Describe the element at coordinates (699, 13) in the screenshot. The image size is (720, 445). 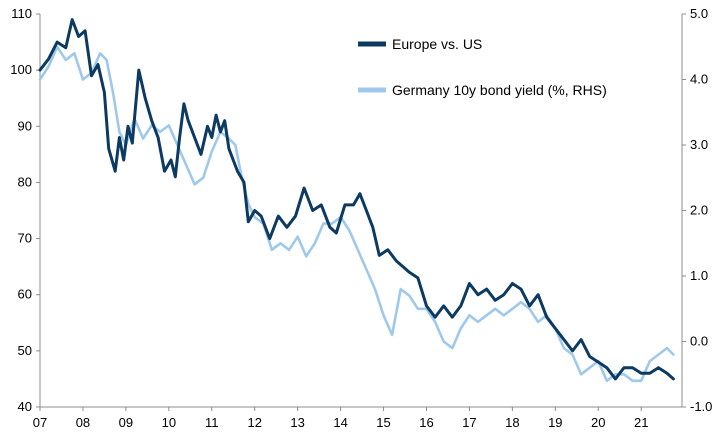
I see `right-tick-label: 5.0` at that location.